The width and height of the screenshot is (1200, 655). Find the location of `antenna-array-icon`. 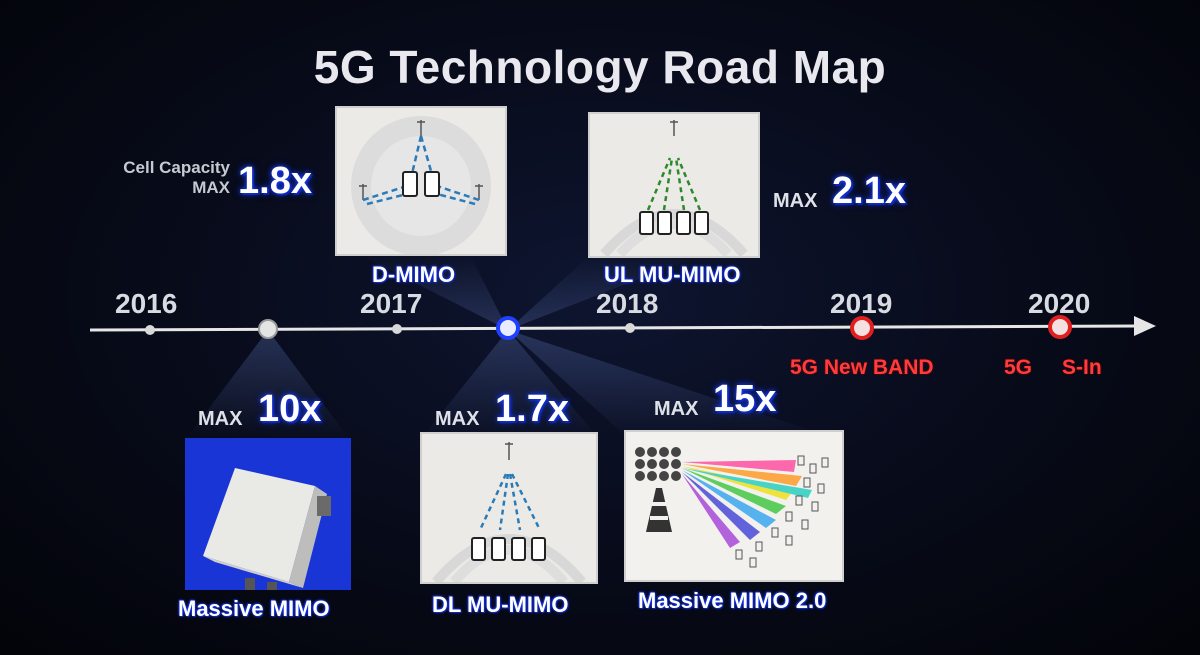

antenna-array-icon is located at coordinates (658, 464).